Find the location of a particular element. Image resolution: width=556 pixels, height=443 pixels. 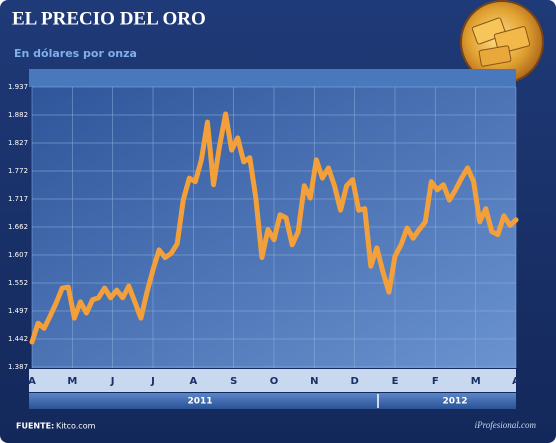

y-tick-label: 1.497 is located at coordinates (18, 311).